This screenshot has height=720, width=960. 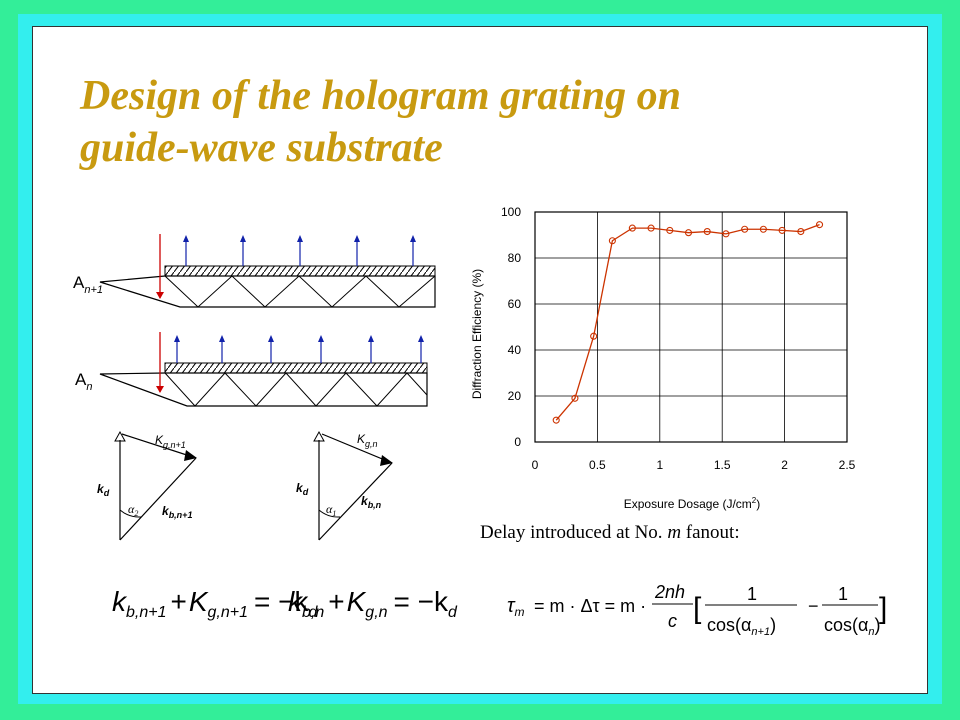 I want to click on eq3-numerator: 2nh, so click(x=669, y=592).